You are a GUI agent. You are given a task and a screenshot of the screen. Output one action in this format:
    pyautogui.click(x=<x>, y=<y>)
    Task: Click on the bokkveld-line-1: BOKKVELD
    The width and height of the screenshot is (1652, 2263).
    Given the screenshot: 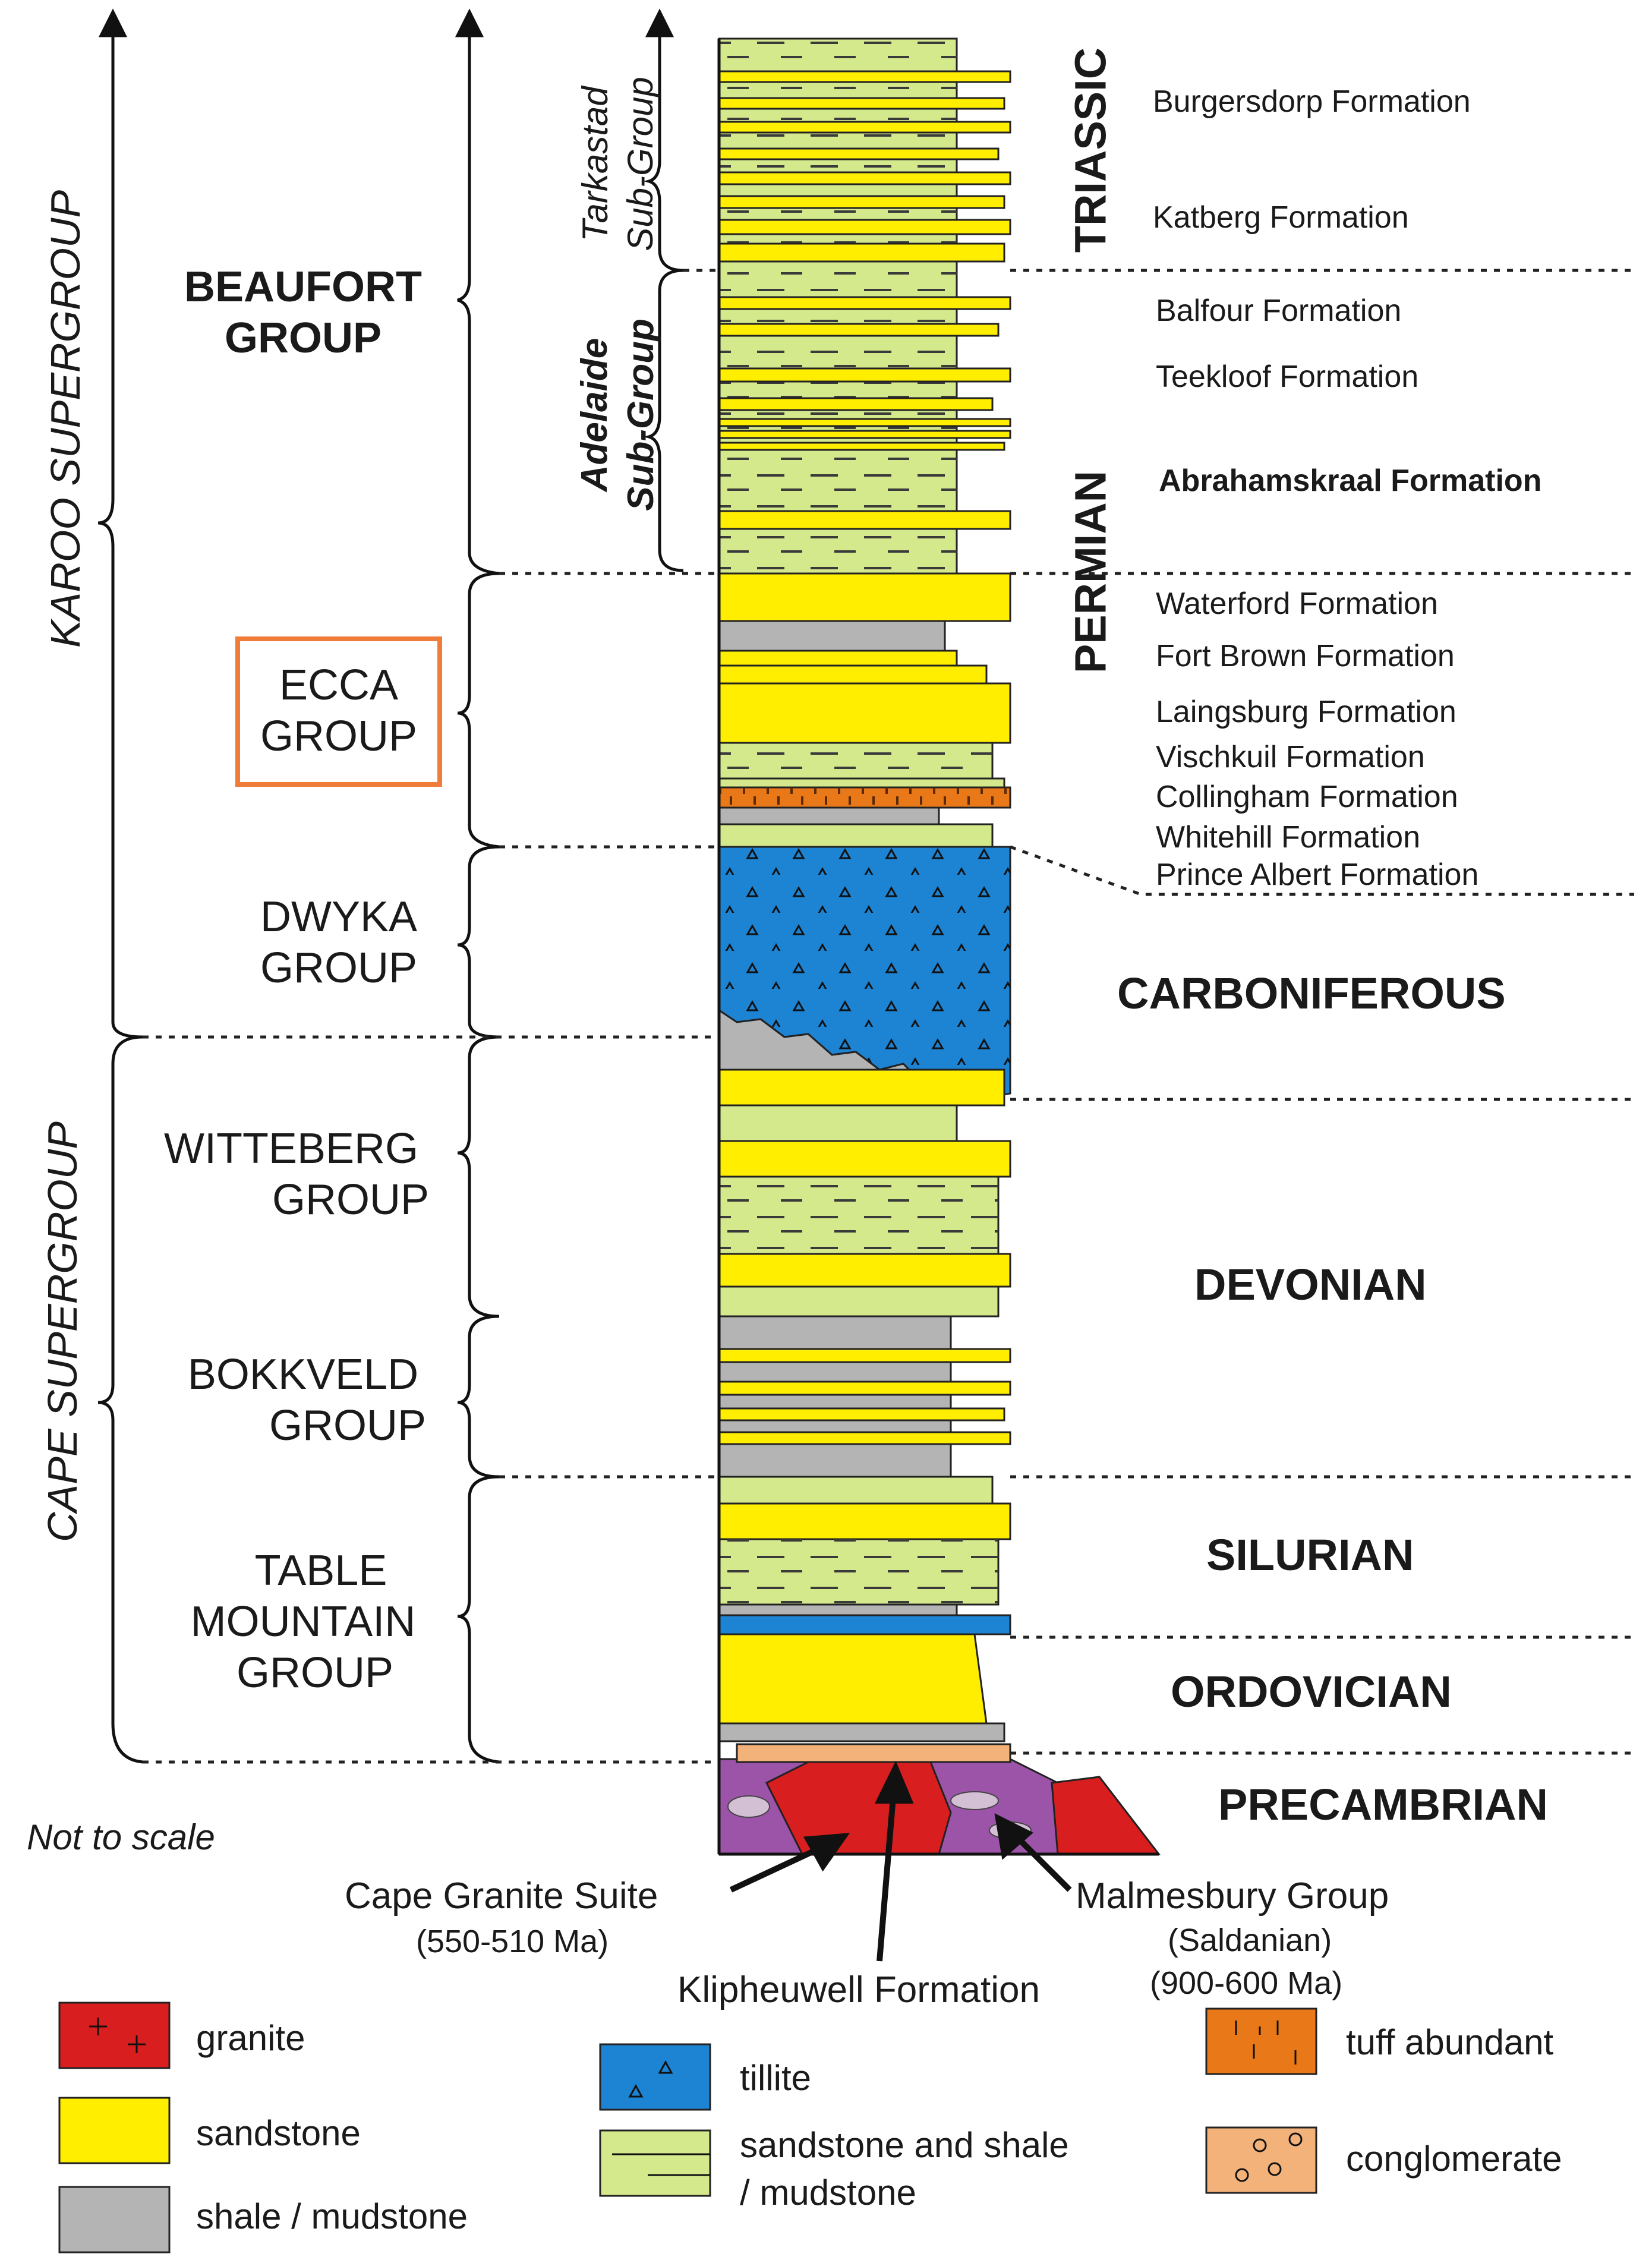 What is the action you would take?
    pyautogui.click(x=303, y=1374)
    